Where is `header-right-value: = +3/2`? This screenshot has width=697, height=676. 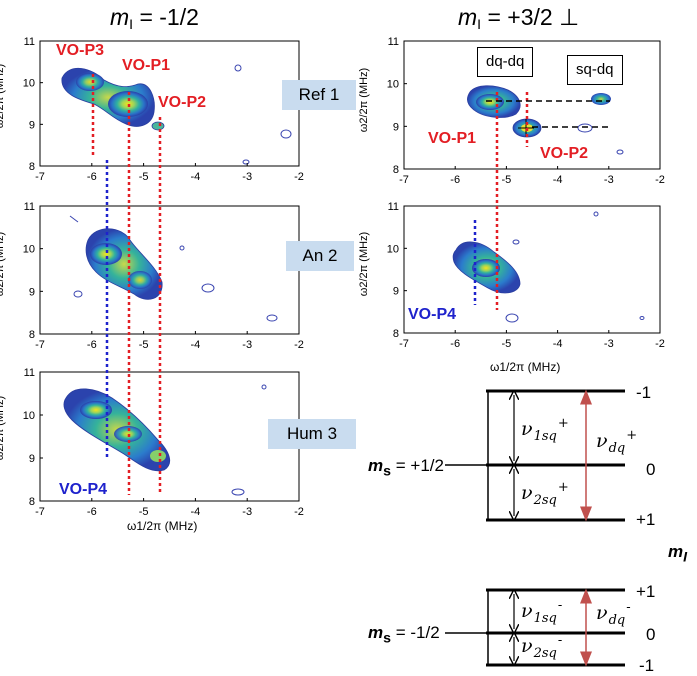 header-right-value: = +3/2 is located at coordinates (517, 17).